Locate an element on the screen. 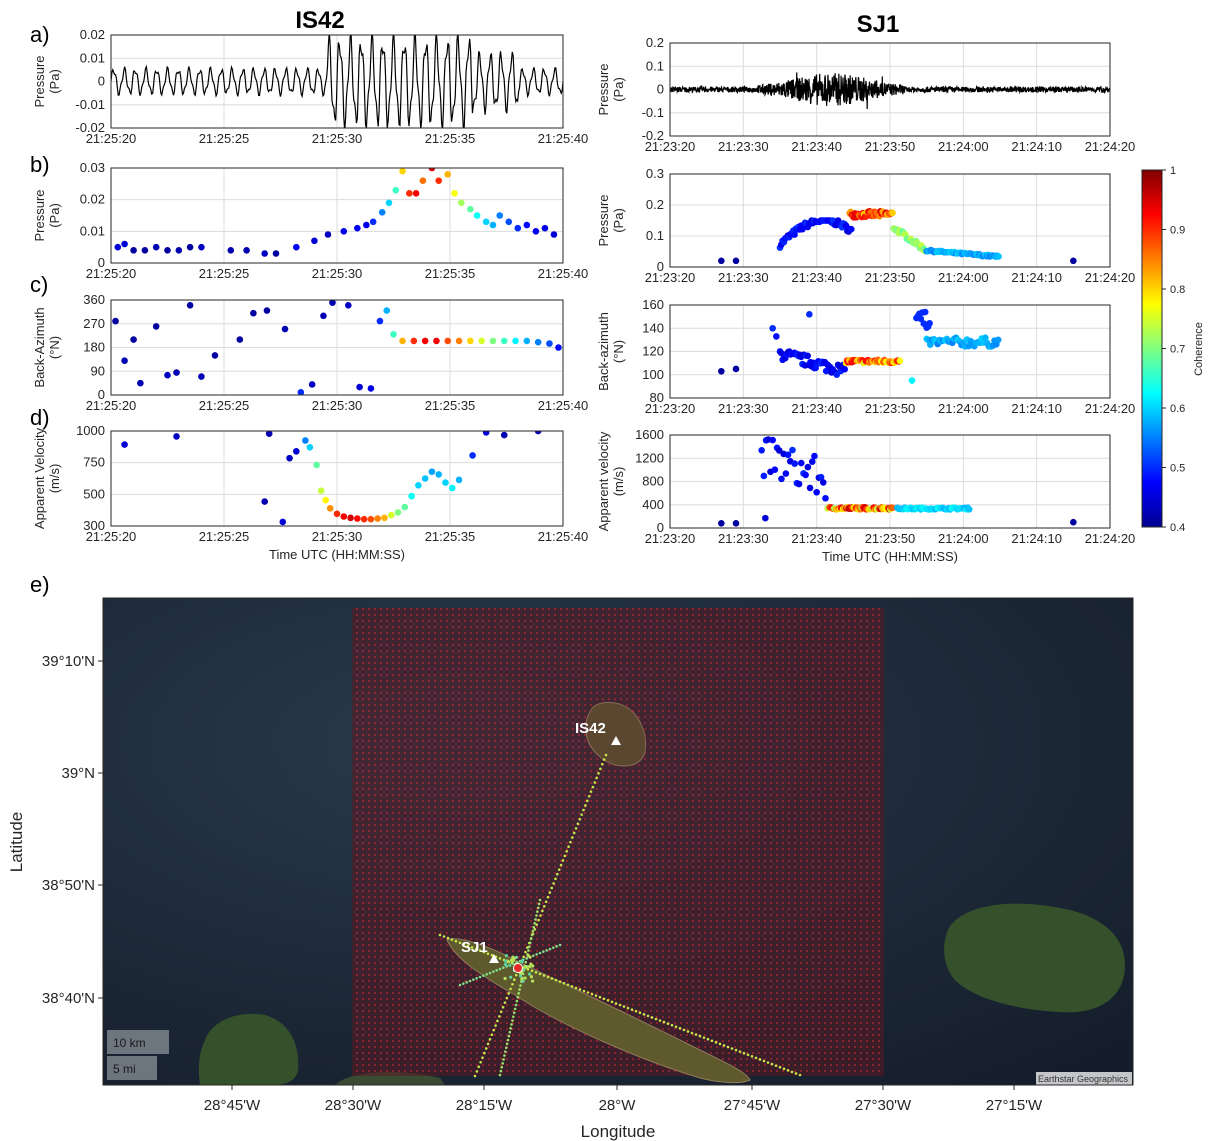  x-tick-label: 21:25:25 is located at coordinates (224, 138).